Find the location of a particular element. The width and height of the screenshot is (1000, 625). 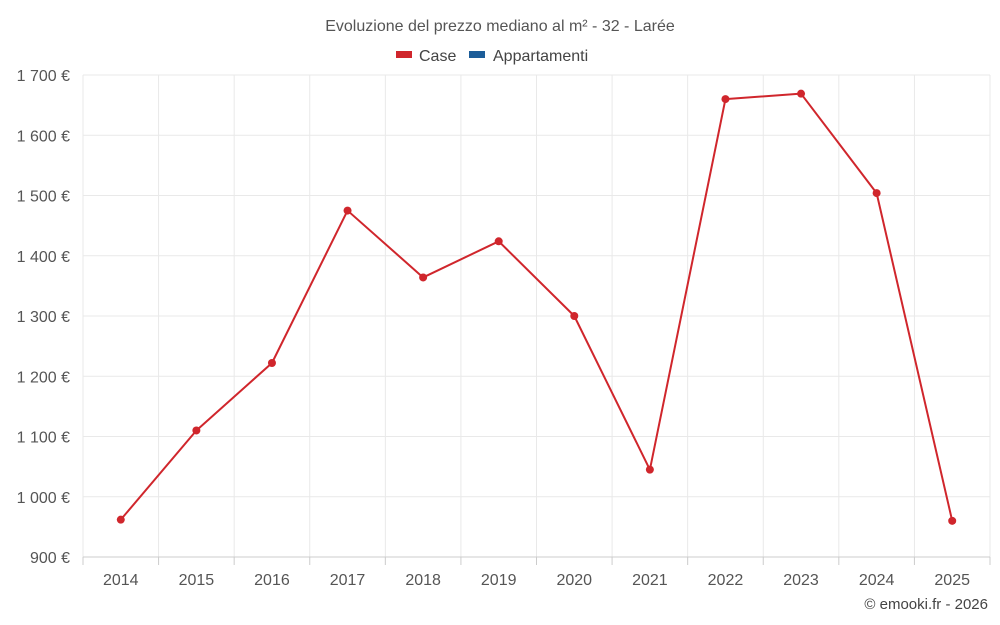

y-tick-label: 1 200 € is located at coordinates (43, 377).